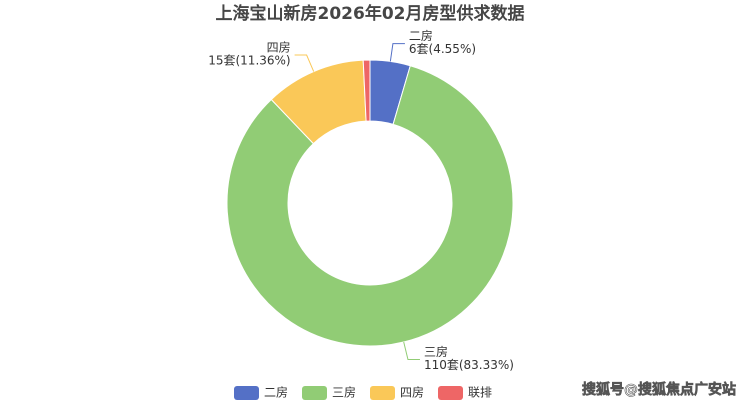 This screenshot has height=410, width=740. I want to click on watermark: 搜狐号@搜狐焦点广安站, so click(659, 389).